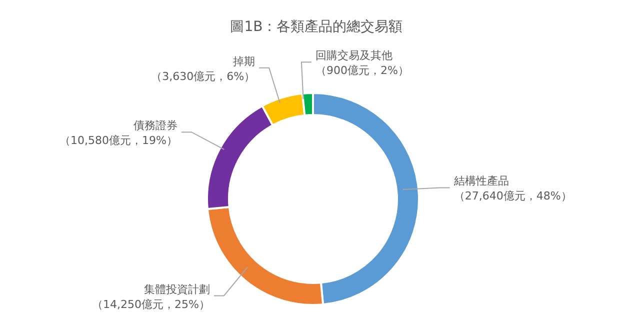 Image resolution: width=633 pixels, height=323 pixels. What do you see at coordinates (118, 141) in the screenshot?
I see `data-label: （10,580億元，19%）` at bounding box center [118, 141].